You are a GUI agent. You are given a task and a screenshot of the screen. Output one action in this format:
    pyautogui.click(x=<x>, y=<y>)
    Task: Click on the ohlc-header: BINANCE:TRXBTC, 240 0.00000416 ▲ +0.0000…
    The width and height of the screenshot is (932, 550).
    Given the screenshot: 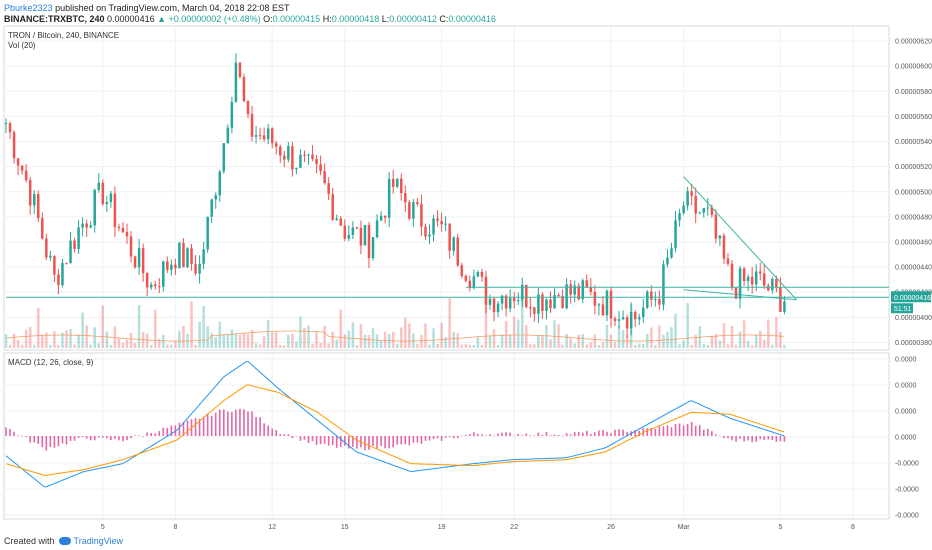 What is the action you would take?
    pyautogui.click(x=250, y=19)
    